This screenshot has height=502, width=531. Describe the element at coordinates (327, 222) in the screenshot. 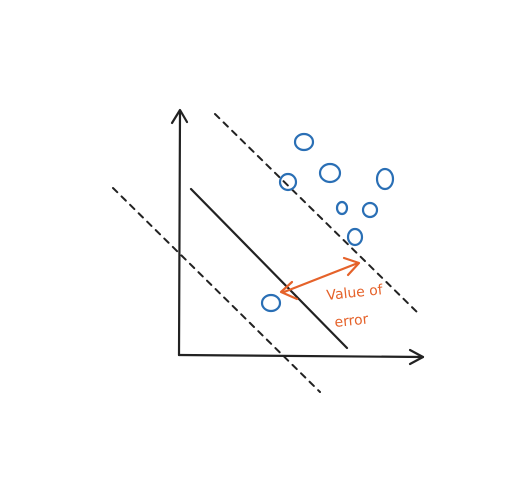

I see `data-points` at that location.